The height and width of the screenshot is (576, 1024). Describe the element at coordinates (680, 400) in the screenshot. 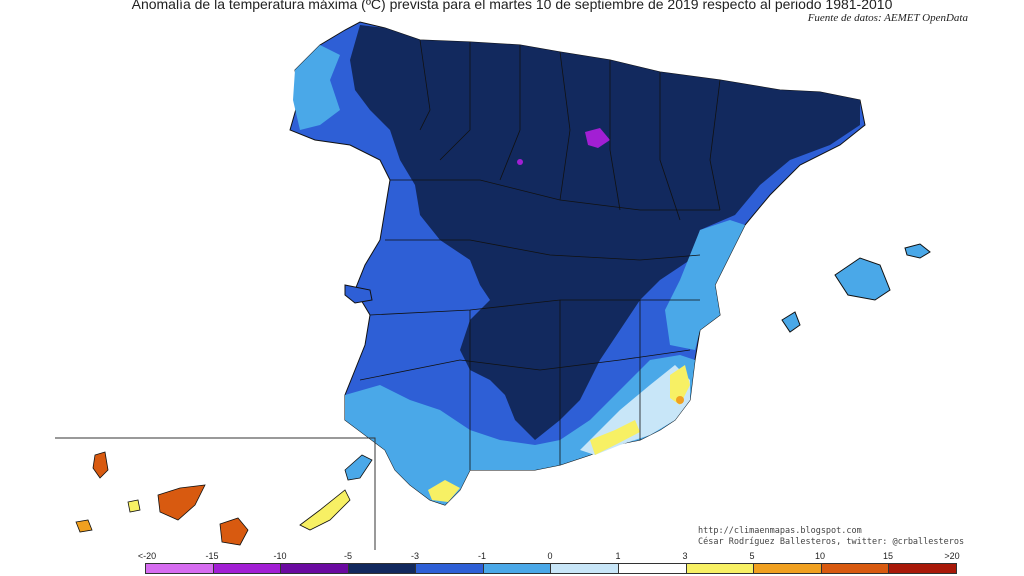

I see `alicante-hot-spot` at that location.